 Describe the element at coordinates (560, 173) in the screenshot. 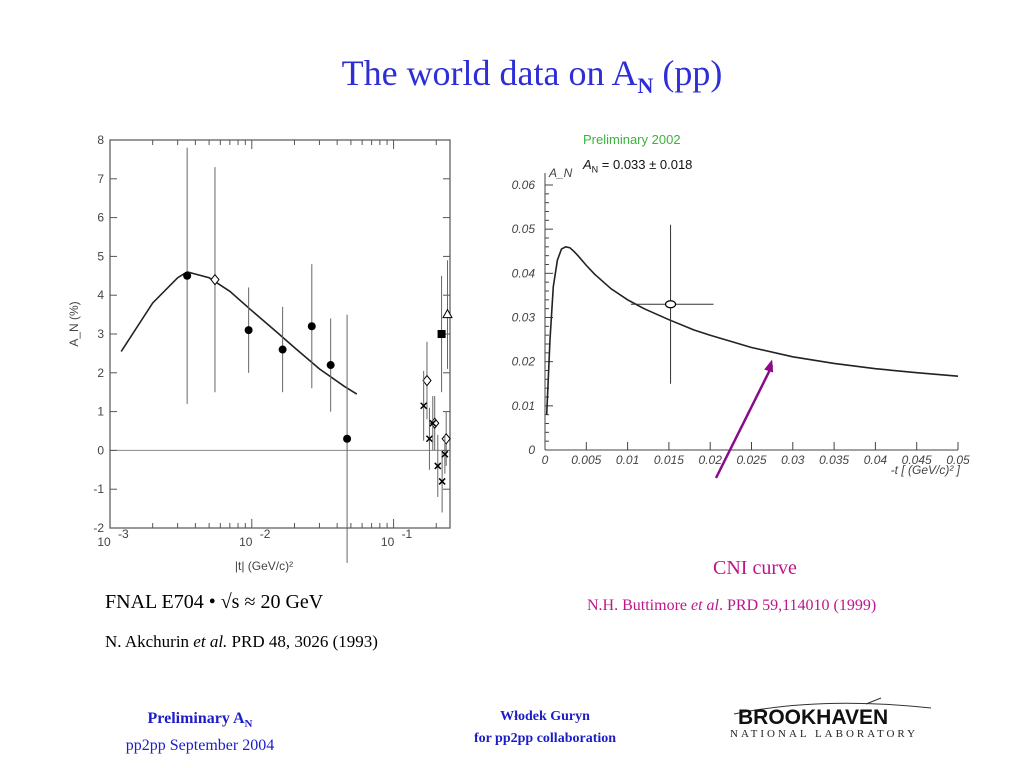

I see `right-ylabel: A_N` at that location.